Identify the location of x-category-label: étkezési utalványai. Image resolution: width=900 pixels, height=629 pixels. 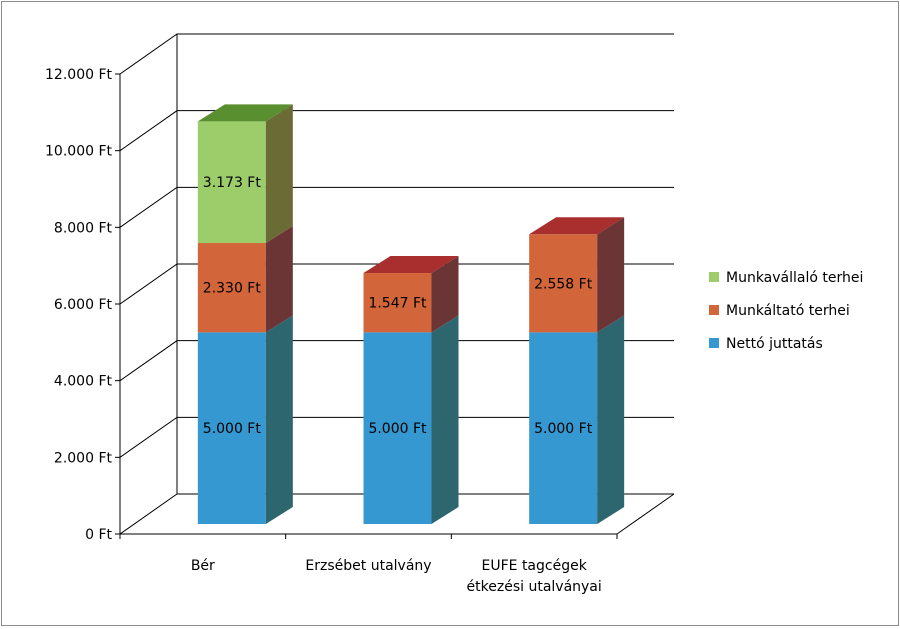
(534, 587).